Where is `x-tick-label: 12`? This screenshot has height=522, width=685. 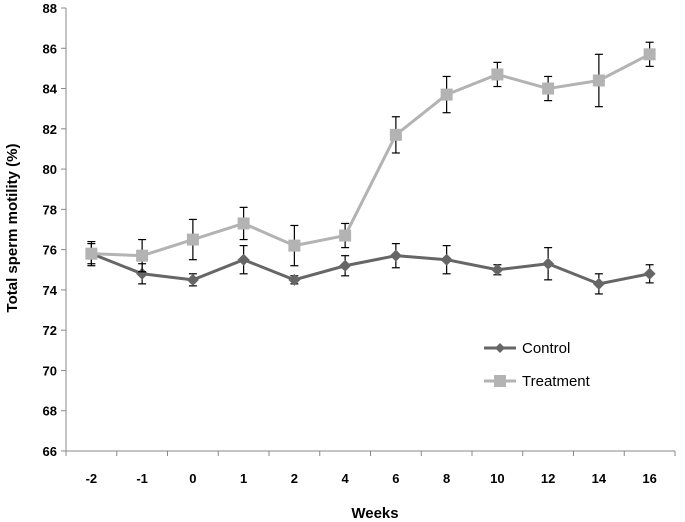 x-tick-label: 12 is located at coordinates (548, 478).